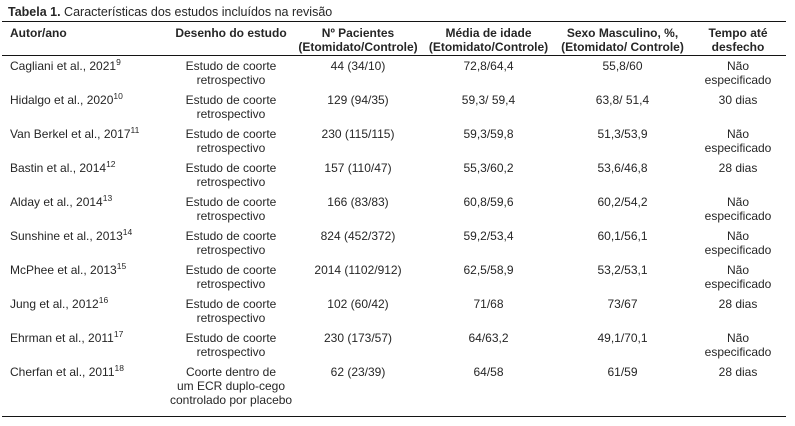 The height and width of the screenshot is (426, 795). I want to click on male-cell: 63,8/ 51,4, so click(622, 100).